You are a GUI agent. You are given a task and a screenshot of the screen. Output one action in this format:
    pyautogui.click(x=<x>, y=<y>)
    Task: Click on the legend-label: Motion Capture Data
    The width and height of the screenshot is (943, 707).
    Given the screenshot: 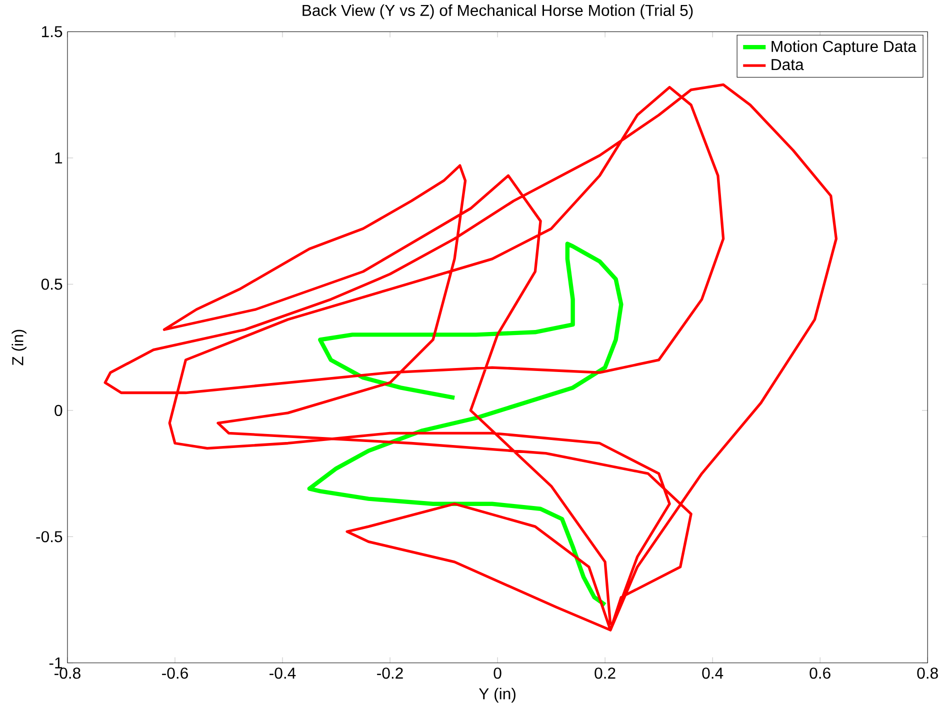 What is the action you would take?
    pyautogui.click(x=844, y=48)
    